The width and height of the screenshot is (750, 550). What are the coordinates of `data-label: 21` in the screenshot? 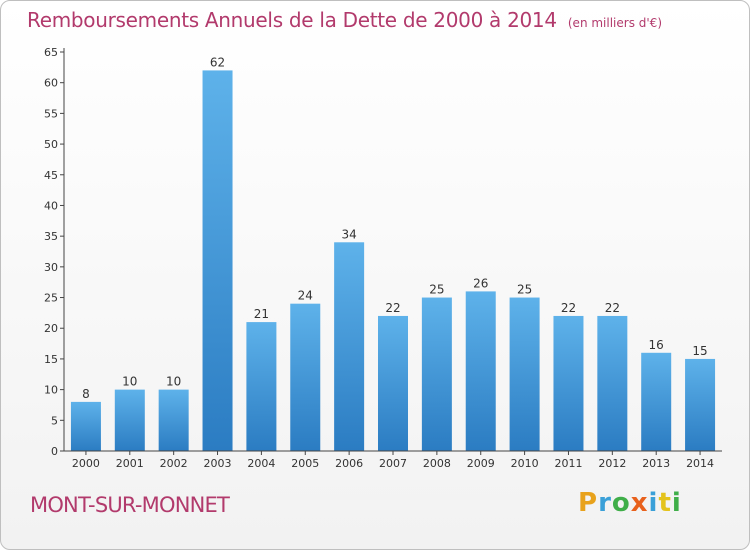 It's located at (261, 314).